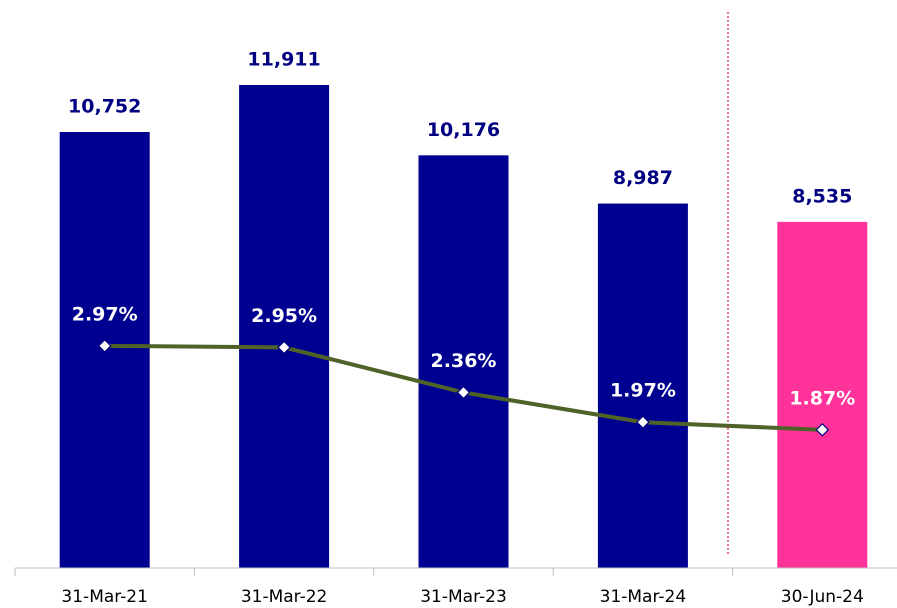 The height and width of the screenshot is (608, 897). I want to click on line-value-label: 2.36%, so click(464, 361).